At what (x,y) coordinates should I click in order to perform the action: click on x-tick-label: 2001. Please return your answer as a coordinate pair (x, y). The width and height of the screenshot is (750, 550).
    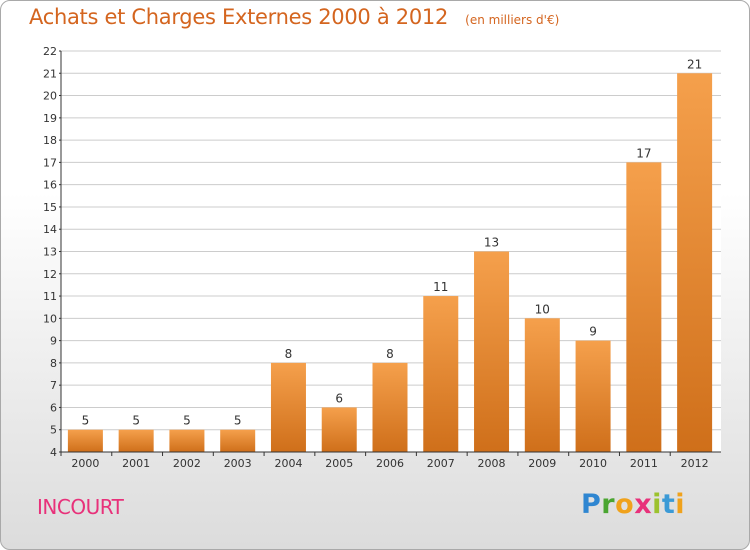
    Looking at the image, I should click on (136, 463).